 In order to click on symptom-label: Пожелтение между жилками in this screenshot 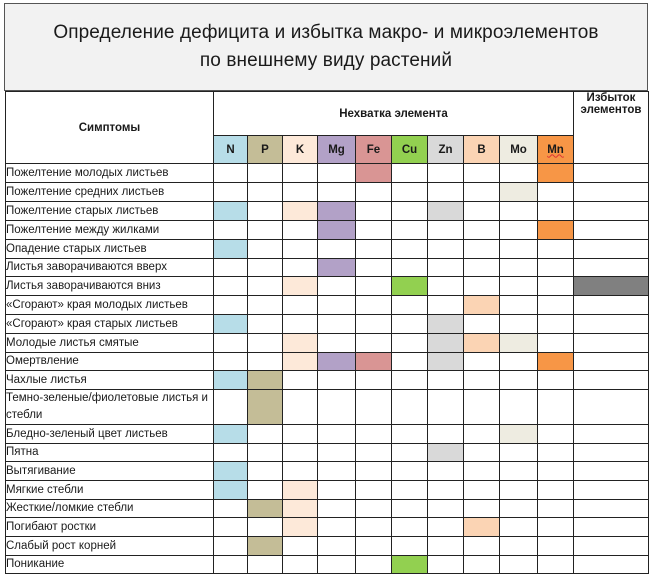, I will do `click(109, 230)`.